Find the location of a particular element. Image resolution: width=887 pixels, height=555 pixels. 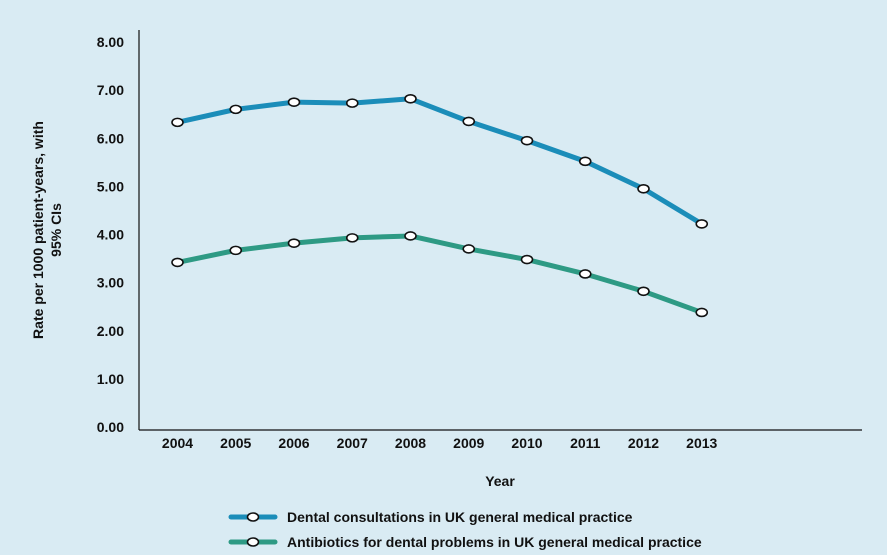

y-tick-labels: 0.00 1.00 2.00 3.00 4.00 5.00 6.00 7.00 8.00 is located at coordinates (110, 234).